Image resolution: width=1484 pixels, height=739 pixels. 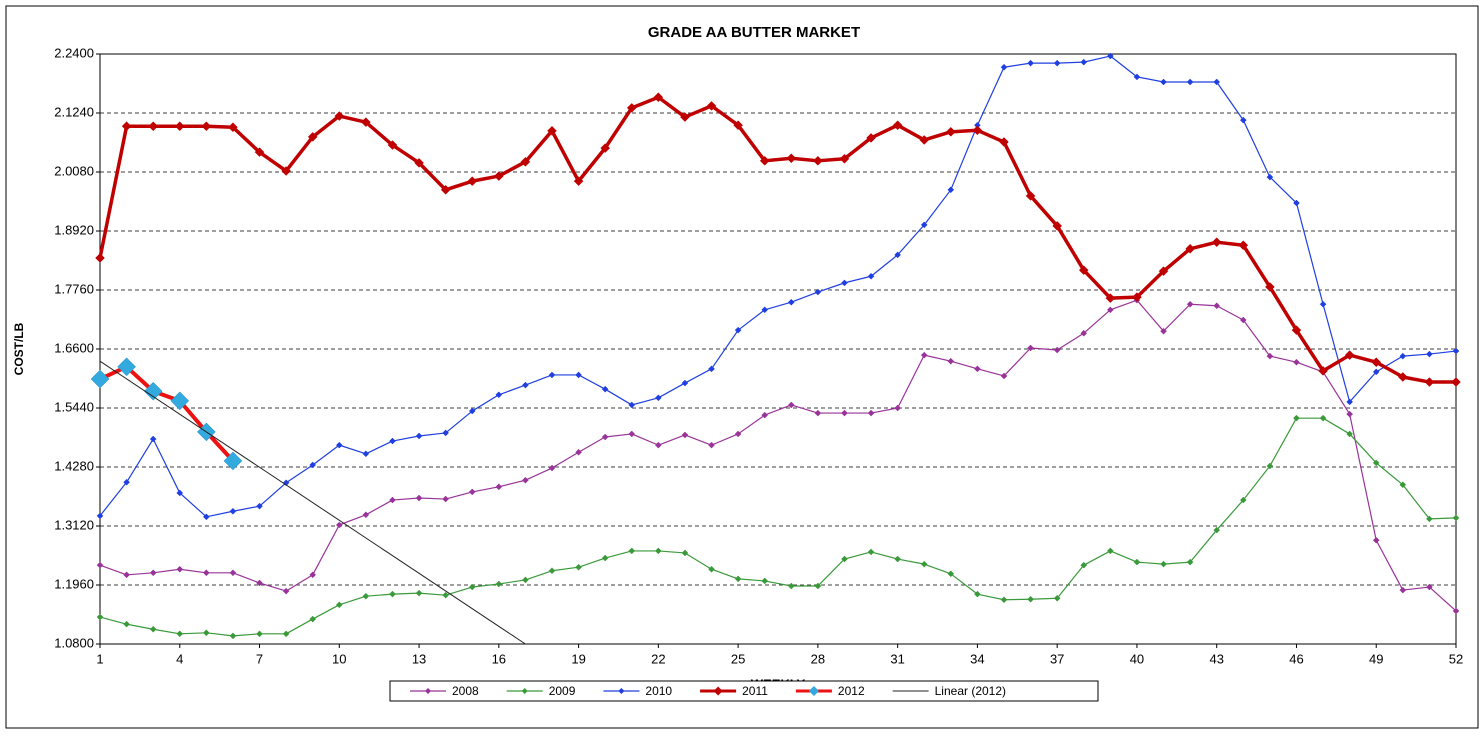 What do you see at coordinates (465, 691) in the screenshot?
I see `legend-label: 2008` at bounding box center [465, 691].